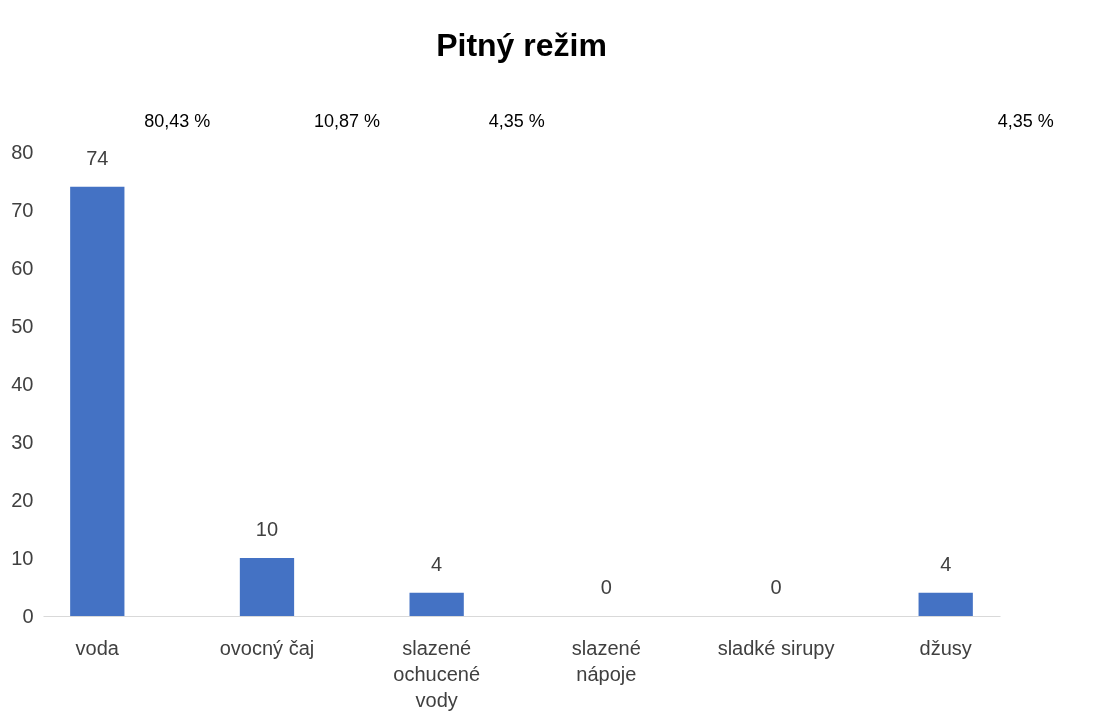  I want to click on data-label: 74, so click(97, 157).